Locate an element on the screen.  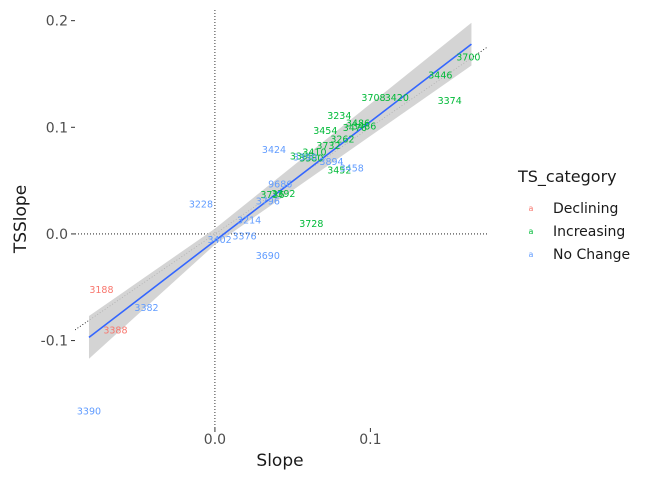
y-axis-ticks: -0.1 0.0 0.1 0.2 is located at coordinates (58, 182).